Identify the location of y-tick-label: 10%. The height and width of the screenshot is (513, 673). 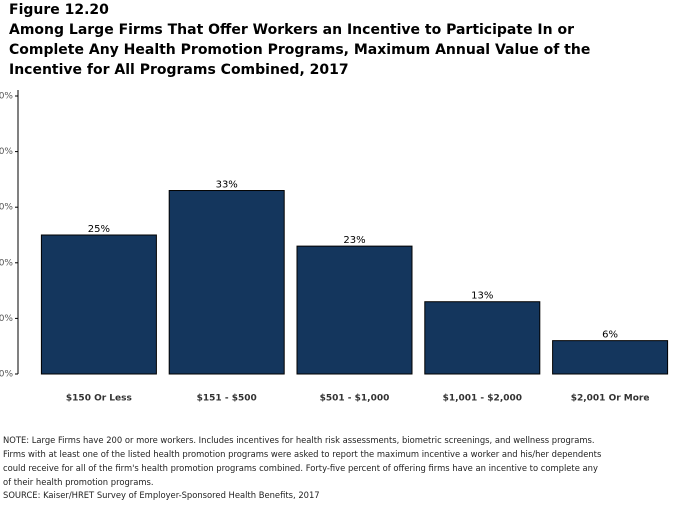
(6, 319).